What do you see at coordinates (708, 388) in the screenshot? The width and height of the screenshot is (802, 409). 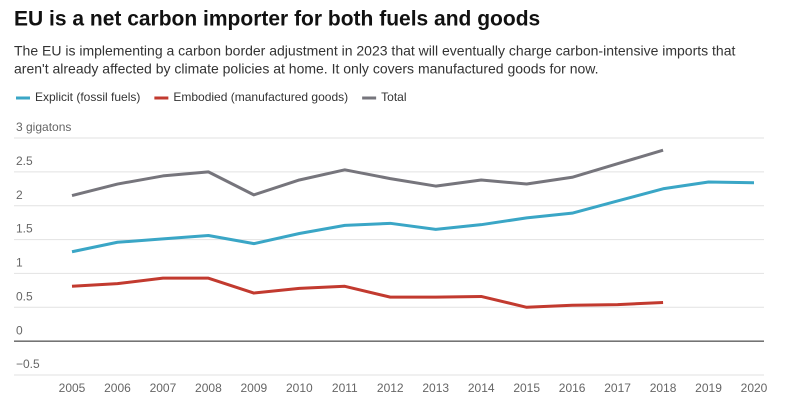 I see `x-tick-label: 2019` at bounding box center [708, 388].